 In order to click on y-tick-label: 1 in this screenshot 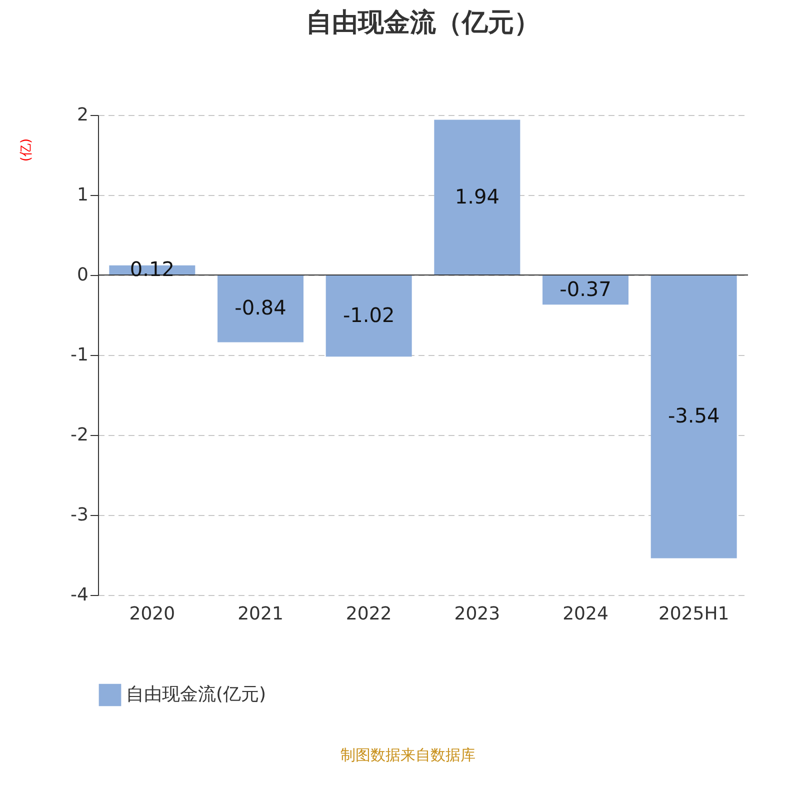, I will do `click(82, 195)`.